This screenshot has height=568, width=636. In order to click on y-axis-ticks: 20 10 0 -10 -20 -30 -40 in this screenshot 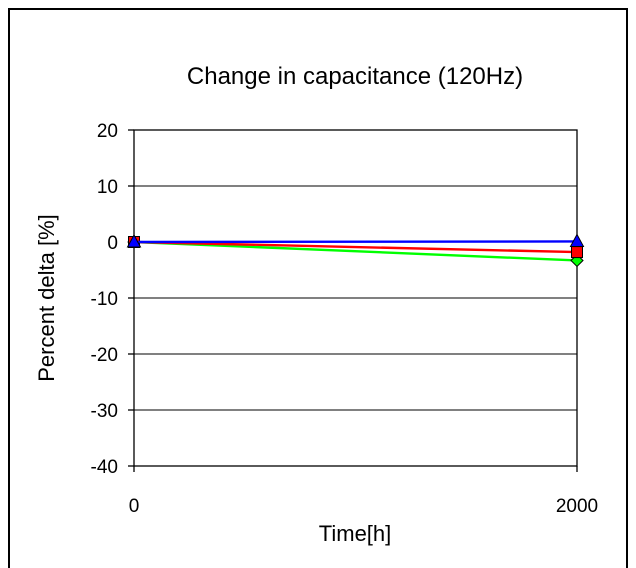, I will do `click(112, 299)`.